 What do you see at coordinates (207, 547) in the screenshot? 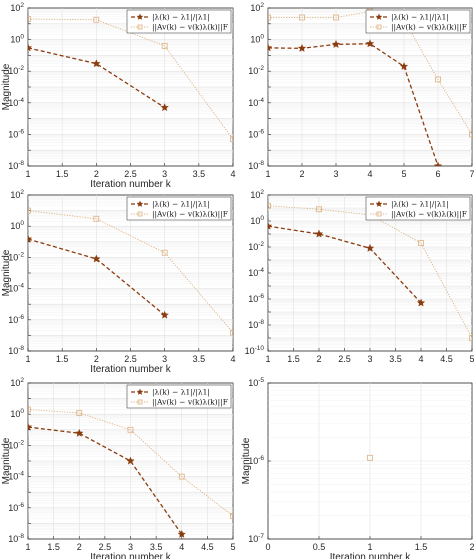
I see `x-tick-label: 4.5` at bounding box center [207, 547].